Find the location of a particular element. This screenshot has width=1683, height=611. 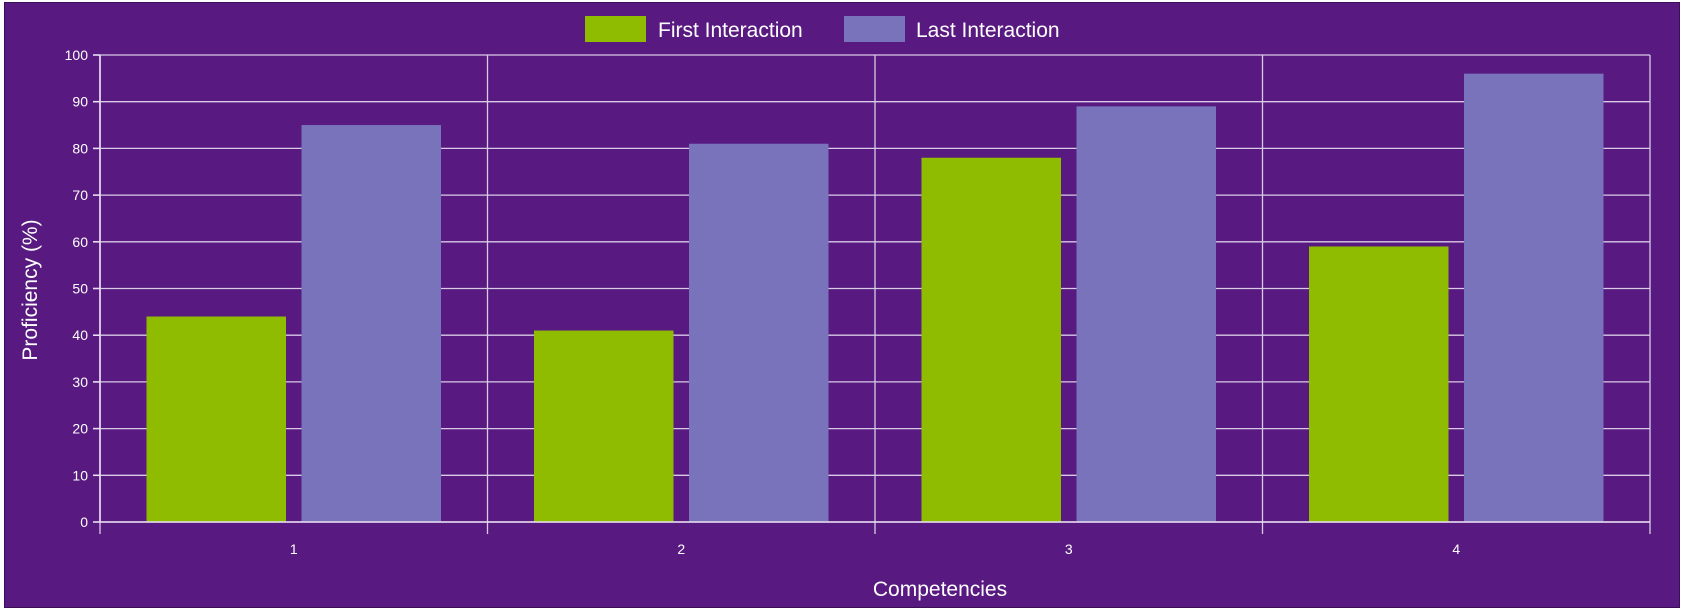

legend-swatch-first-interaction is located at coordinates (615, 29).